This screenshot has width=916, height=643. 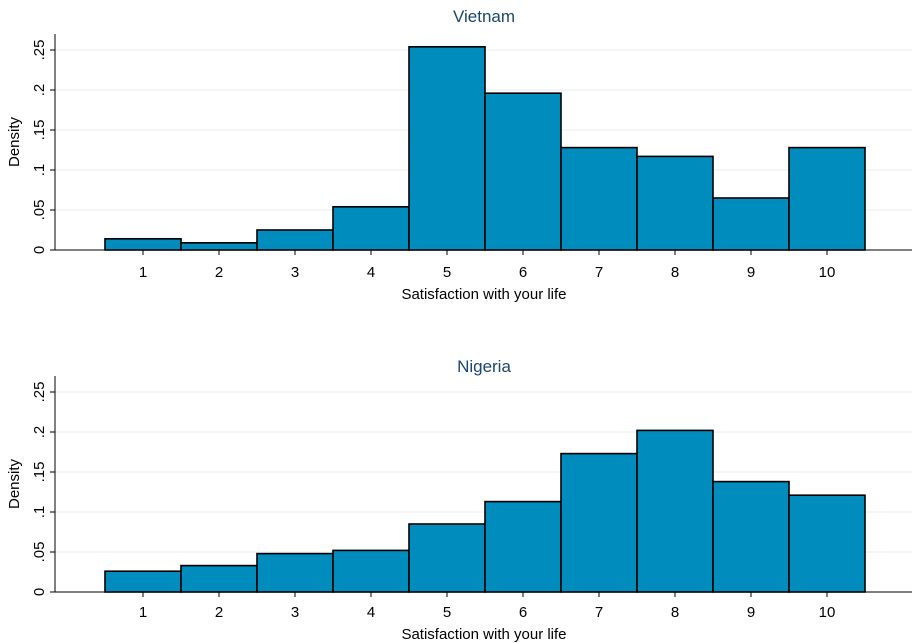 What do you see at coordinates (484, 16) in the screenshot?
I see `chart-title: Vietnam` at bounding box center [484, 16].